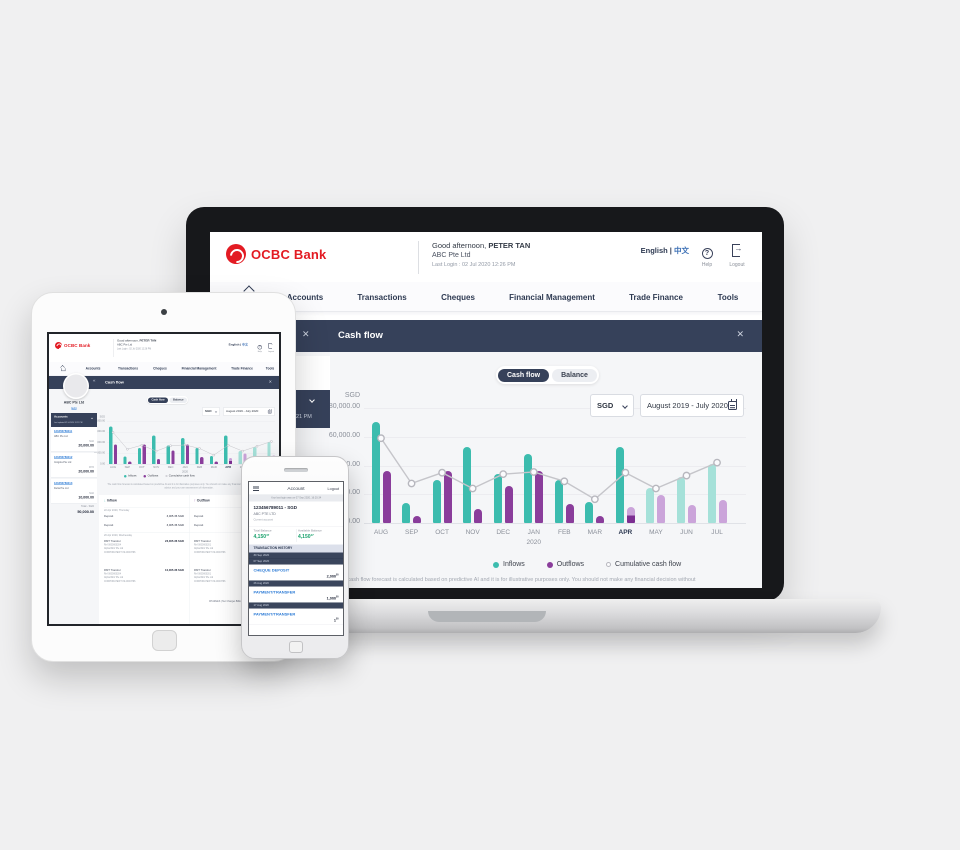 This screenshot has width=960, height=850. What do you see at coordinates (564, 532) in the screenshot?
I see `x-tick-label: FEB` at bounding box center [564, 532].